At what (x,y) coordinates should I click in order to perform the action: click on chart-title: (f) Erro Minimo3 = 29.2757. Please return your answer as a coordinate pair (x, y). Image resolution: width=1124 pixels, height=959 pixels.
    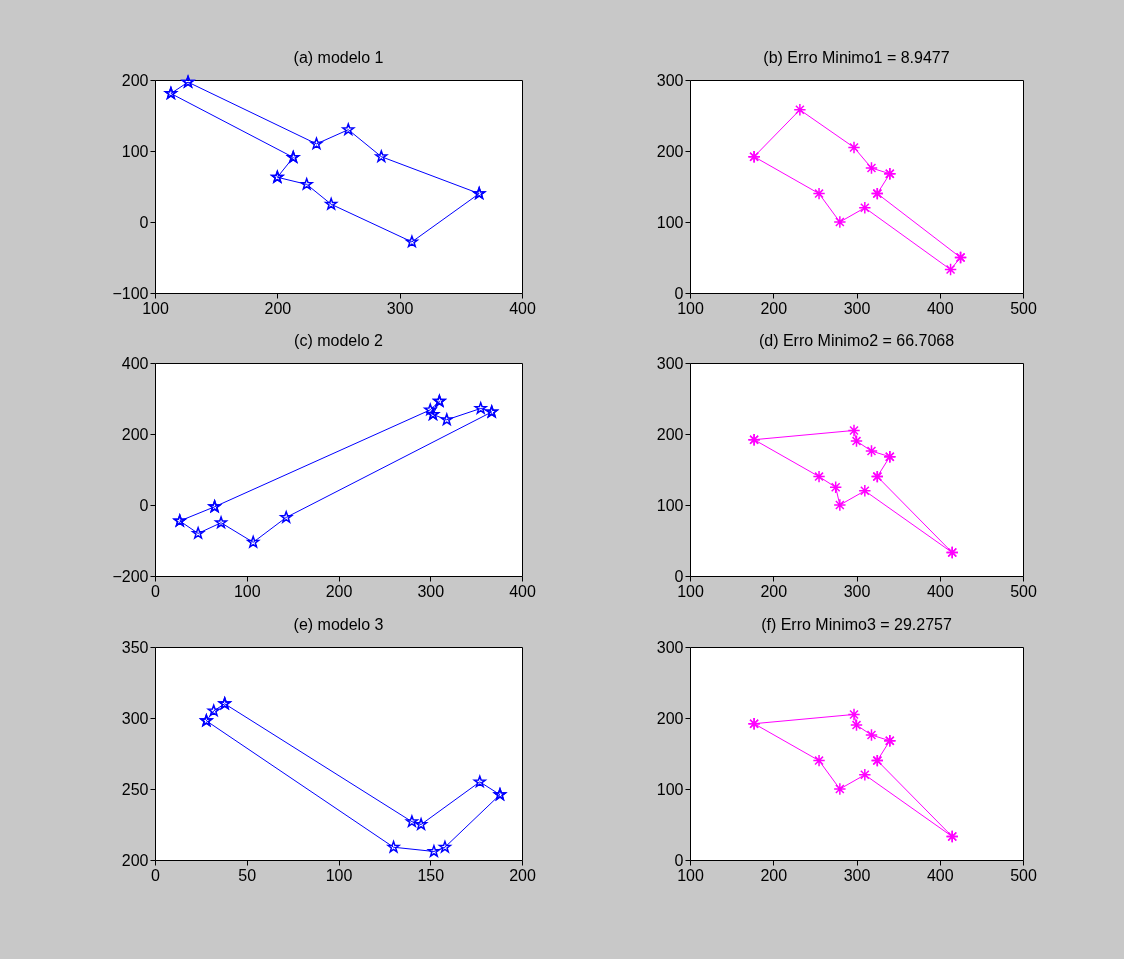
    Looking at the image, I should click on (856, 624).